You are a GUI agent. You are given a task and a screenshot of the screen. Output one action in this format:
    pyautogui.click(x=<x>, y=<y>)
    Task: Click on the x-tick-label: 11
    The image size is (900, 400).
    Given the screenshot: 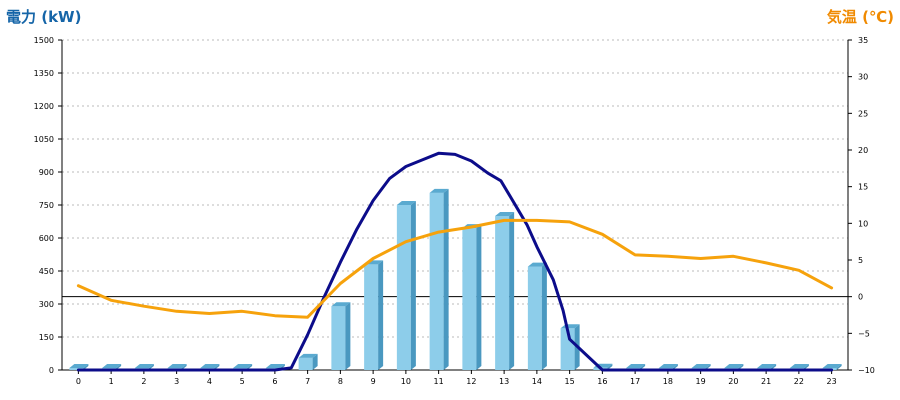 What is the action you would take?
    pyautogui.click(x=439, y=381)
    